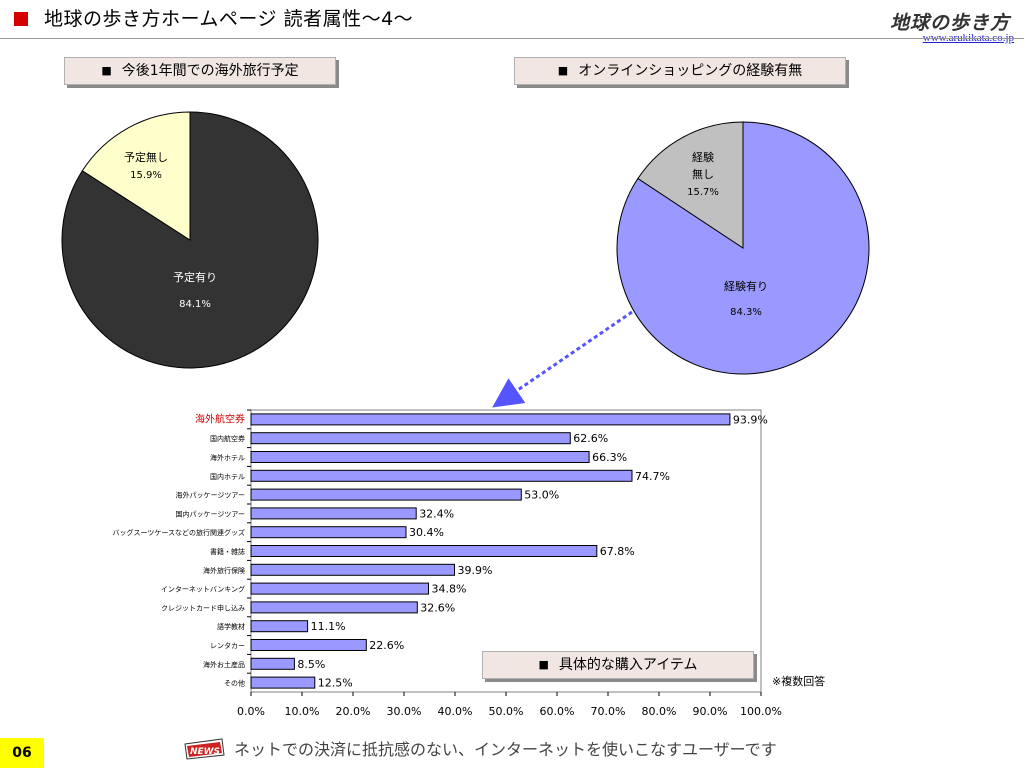 This screenshot has height=768, width=1024. I want to click on multiple-answer-note: ※複数回答, so click(799, 681).